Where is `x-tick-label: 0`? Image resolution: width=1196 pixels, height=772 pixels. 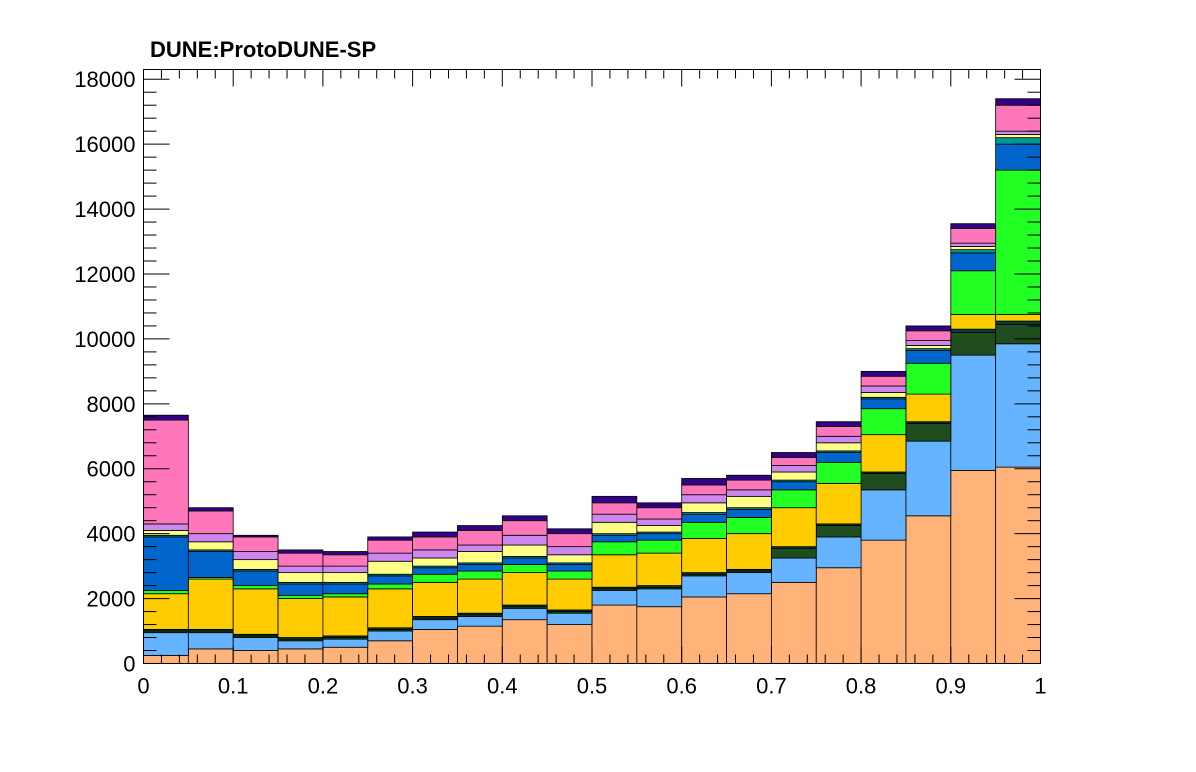 x-tick-label: 0 is located at coordinates (143, 686).